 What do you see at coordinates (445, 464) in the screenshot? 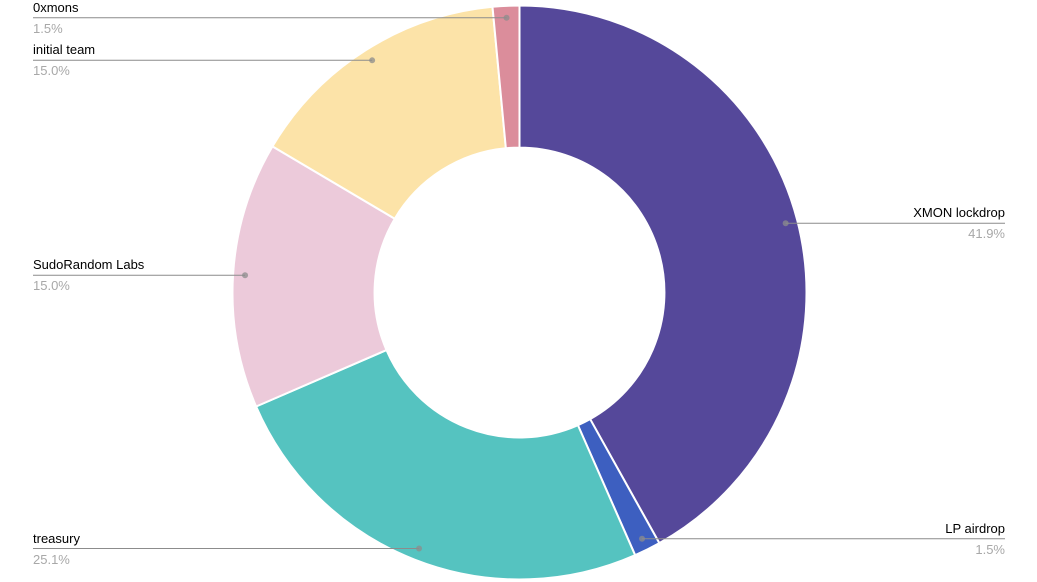
I see `pie-slice-treasury` at bounding box center [445, 464].